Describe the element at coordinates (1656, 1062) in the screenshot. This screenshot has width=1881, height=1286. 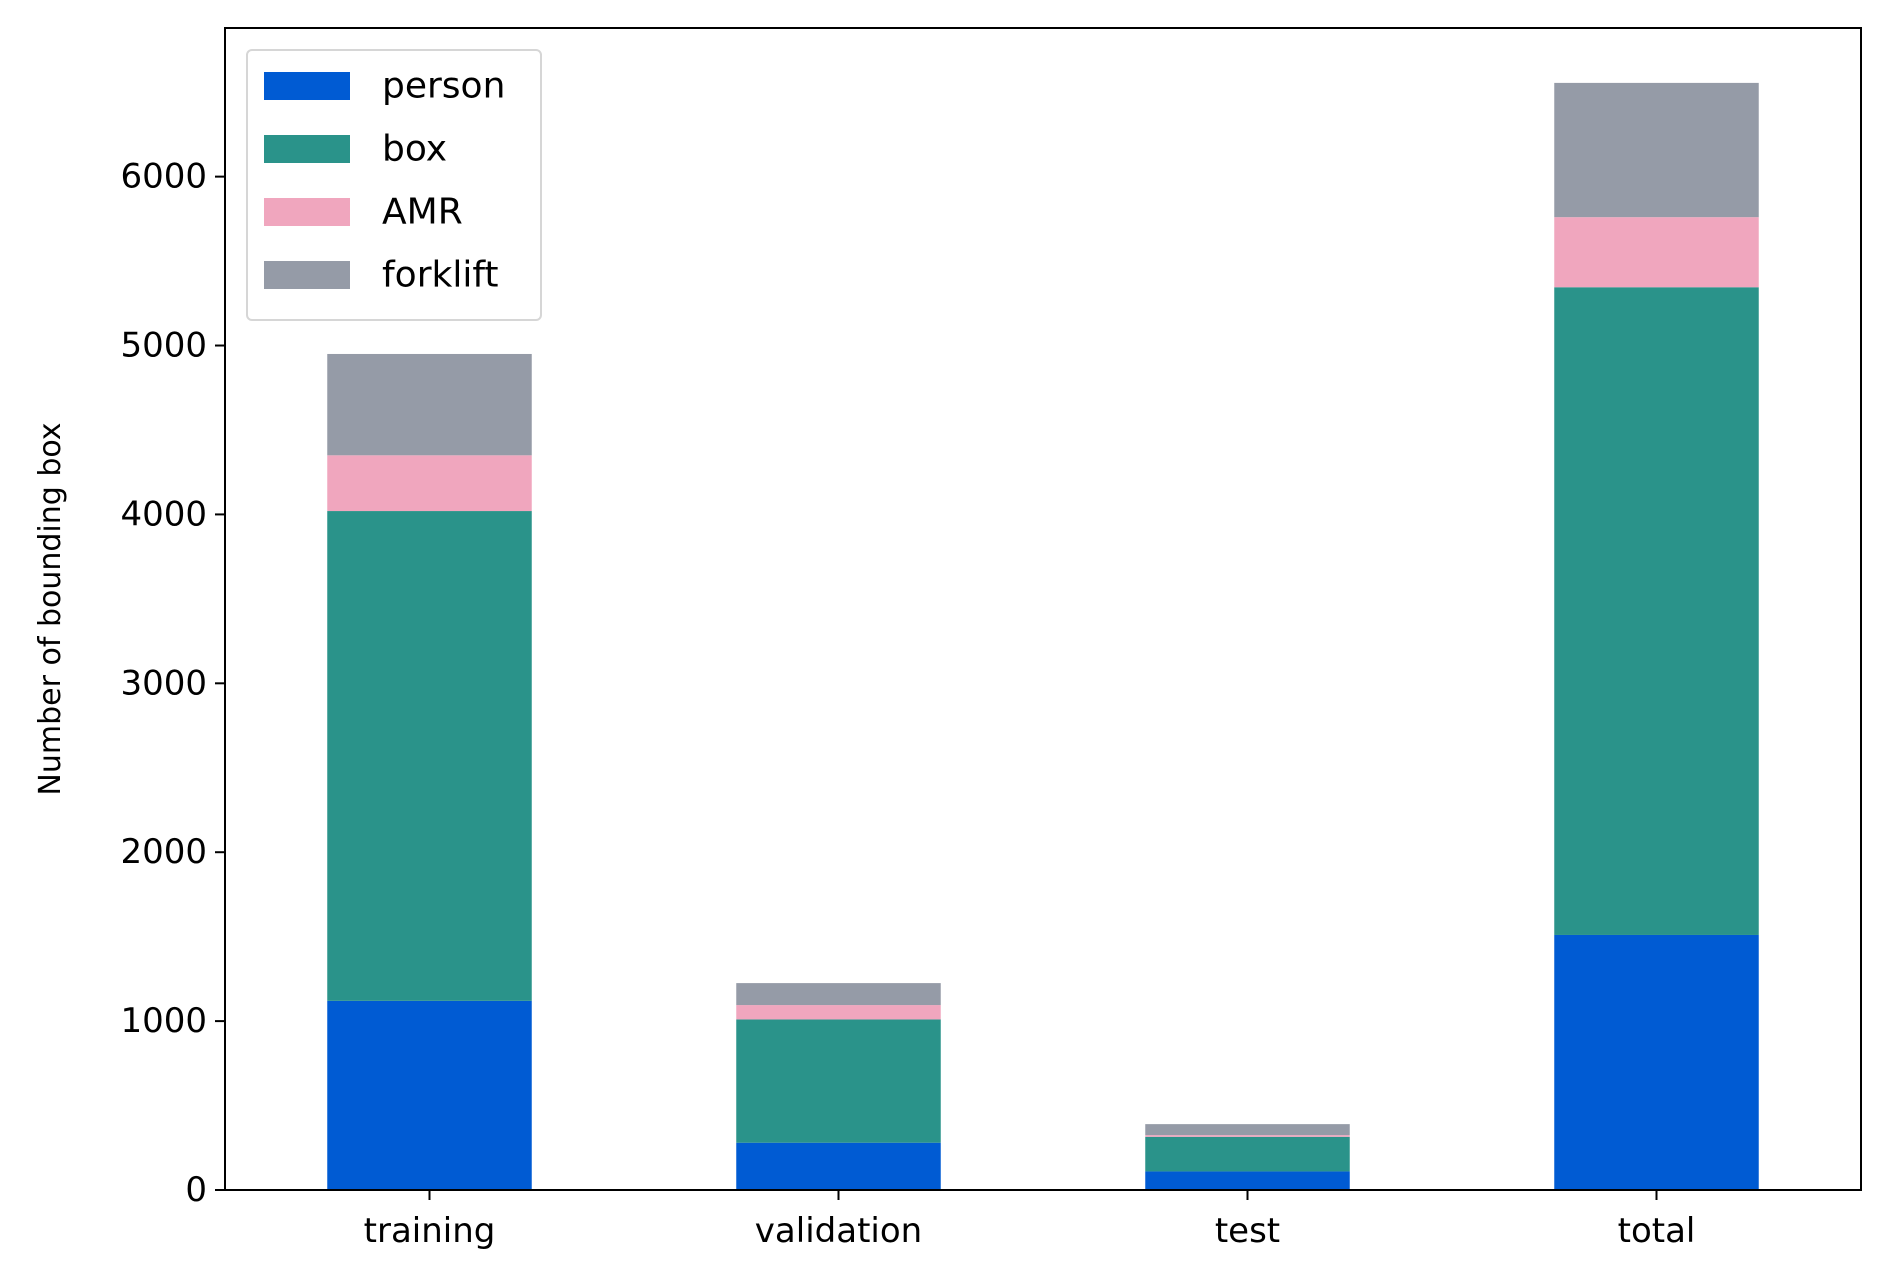
I see `bar-total-person` at that location.